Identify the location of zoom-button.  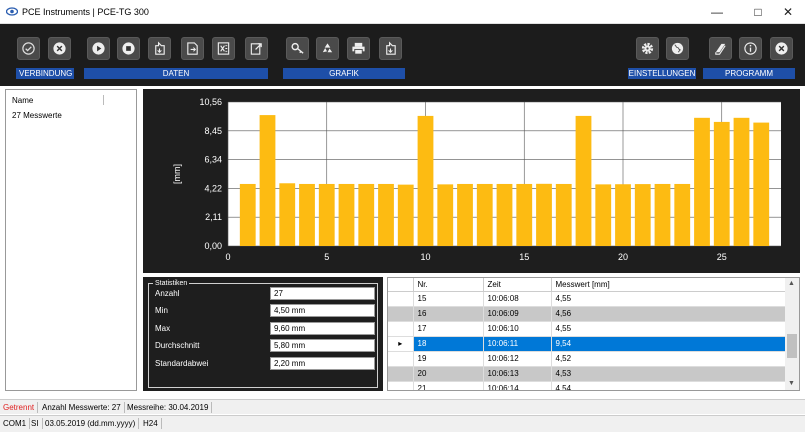
(297, 48).